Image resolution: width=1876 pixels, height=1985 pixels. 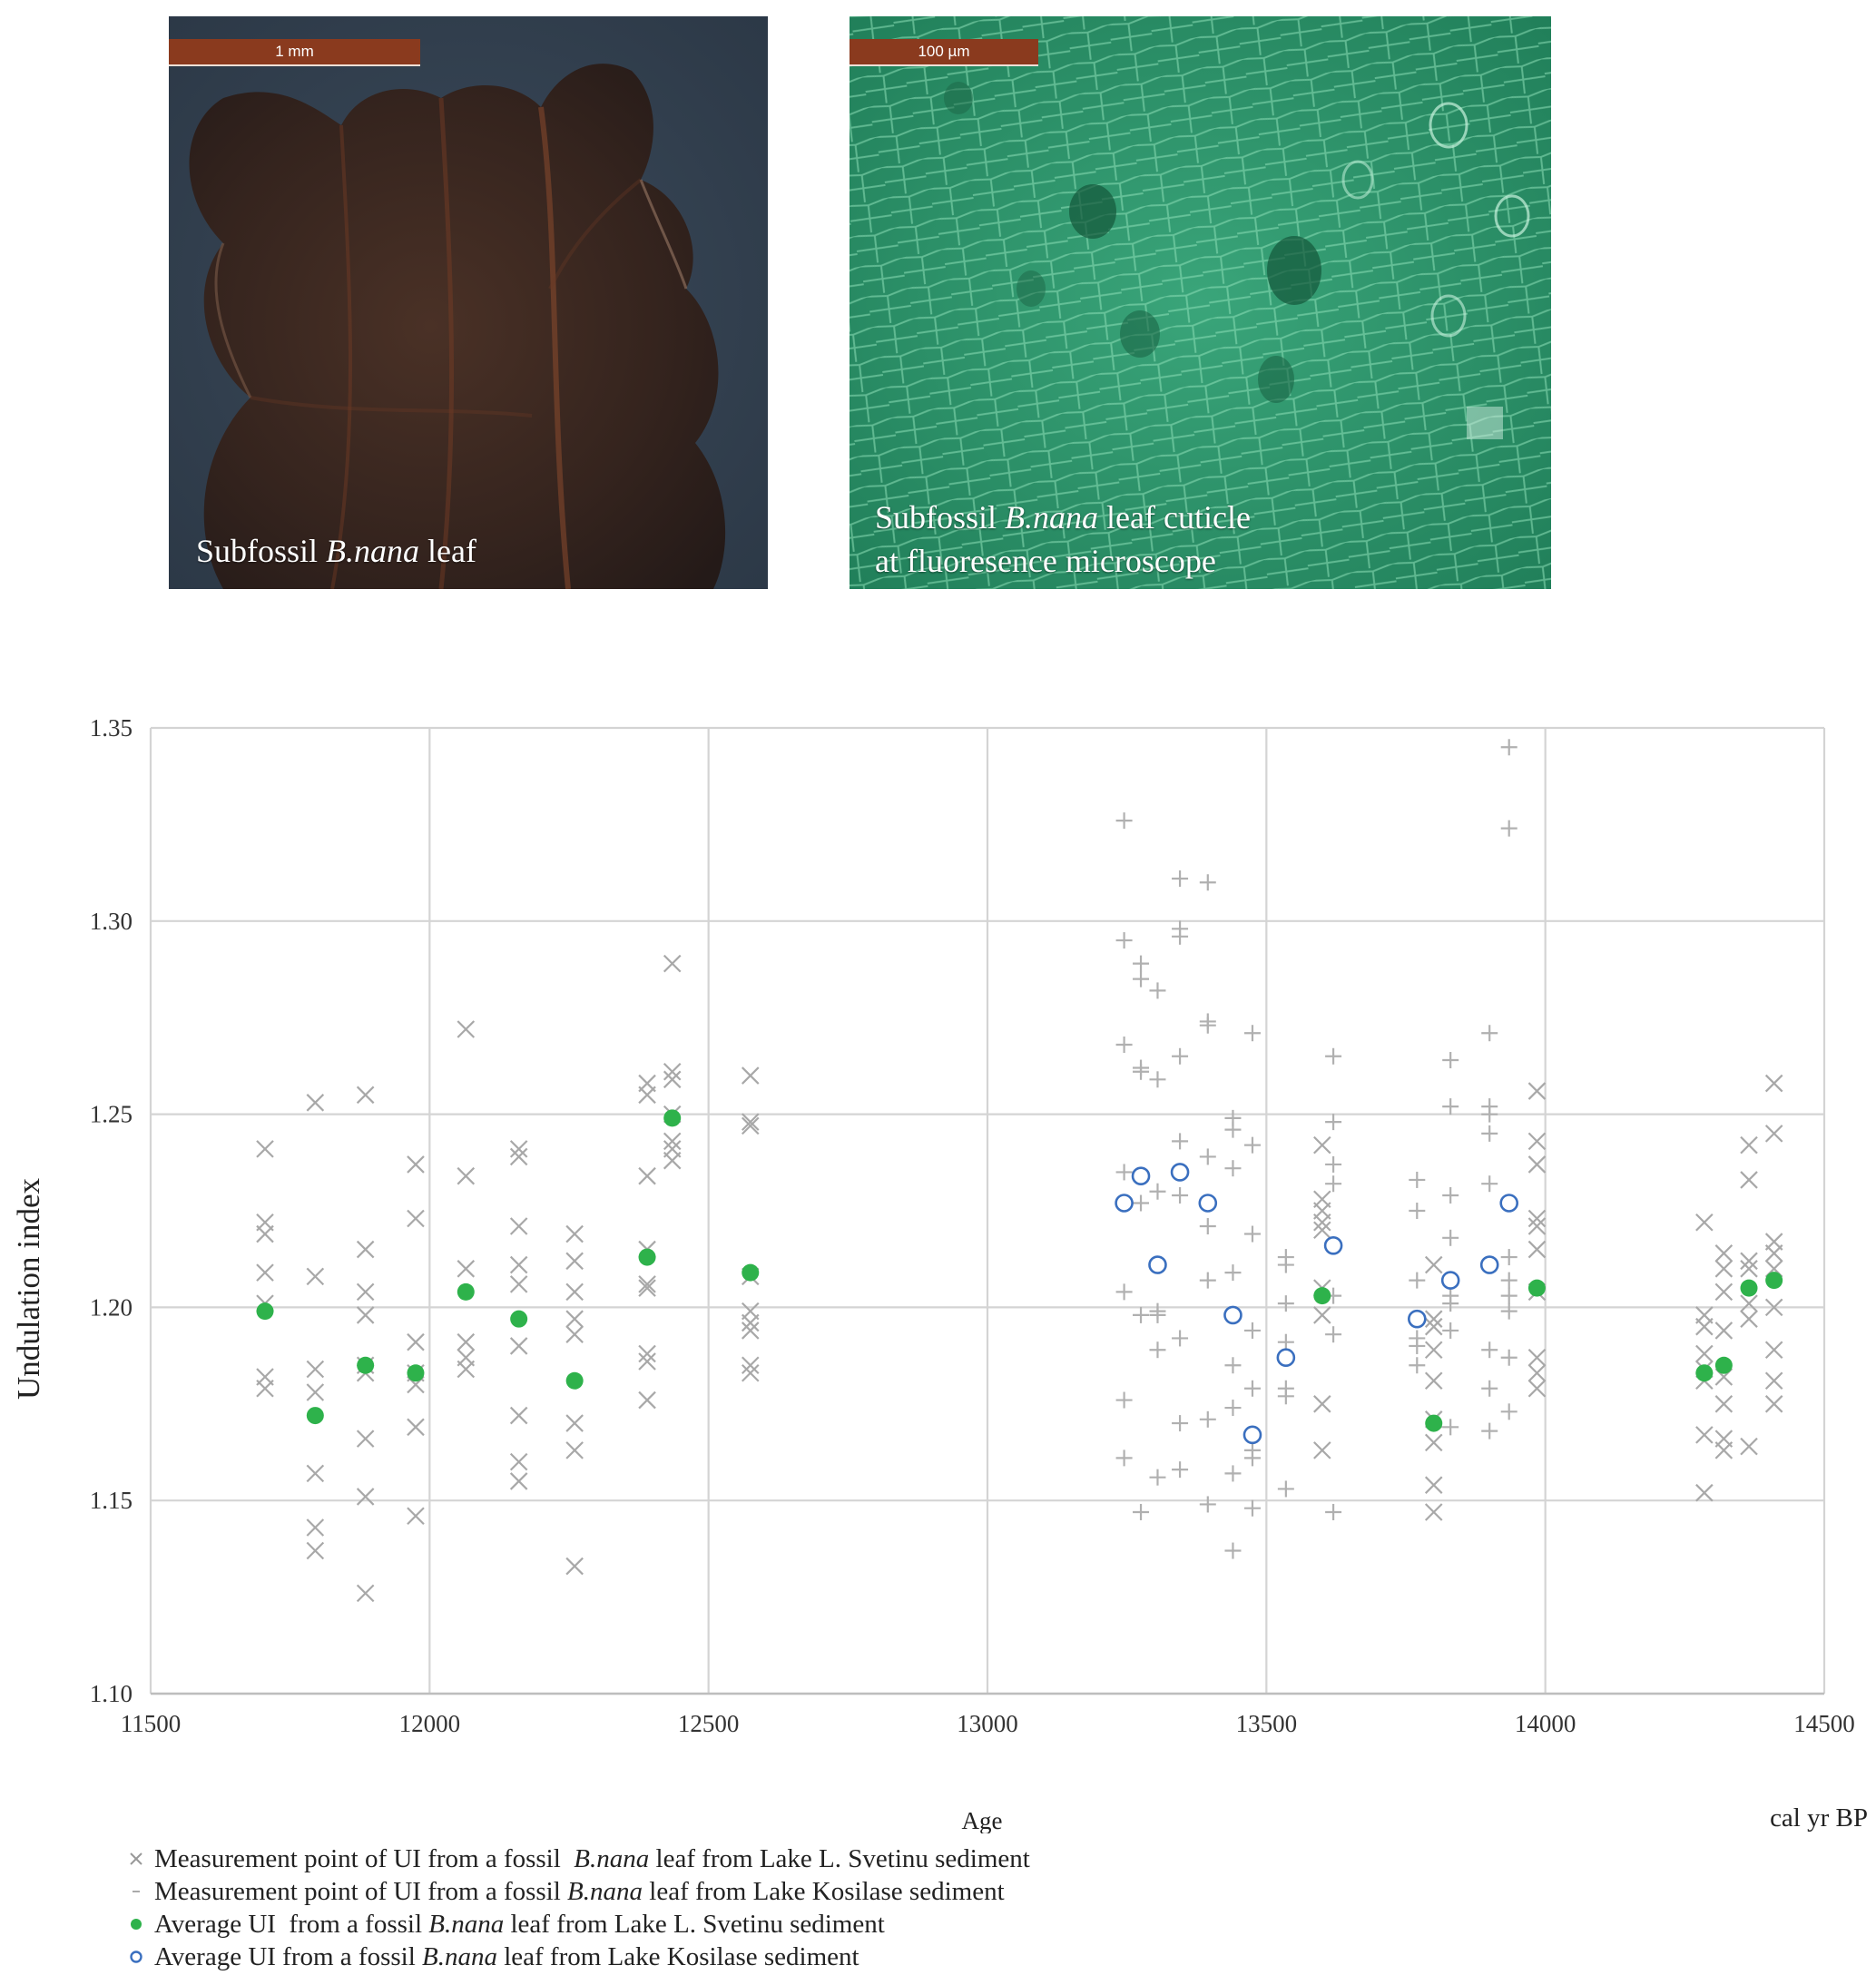 What do you see at coordinates (365, 1858) in the screenshot?
I see `legend-text-part: Measurement point of UI from a fossil` at bounding box center [365, 1858].